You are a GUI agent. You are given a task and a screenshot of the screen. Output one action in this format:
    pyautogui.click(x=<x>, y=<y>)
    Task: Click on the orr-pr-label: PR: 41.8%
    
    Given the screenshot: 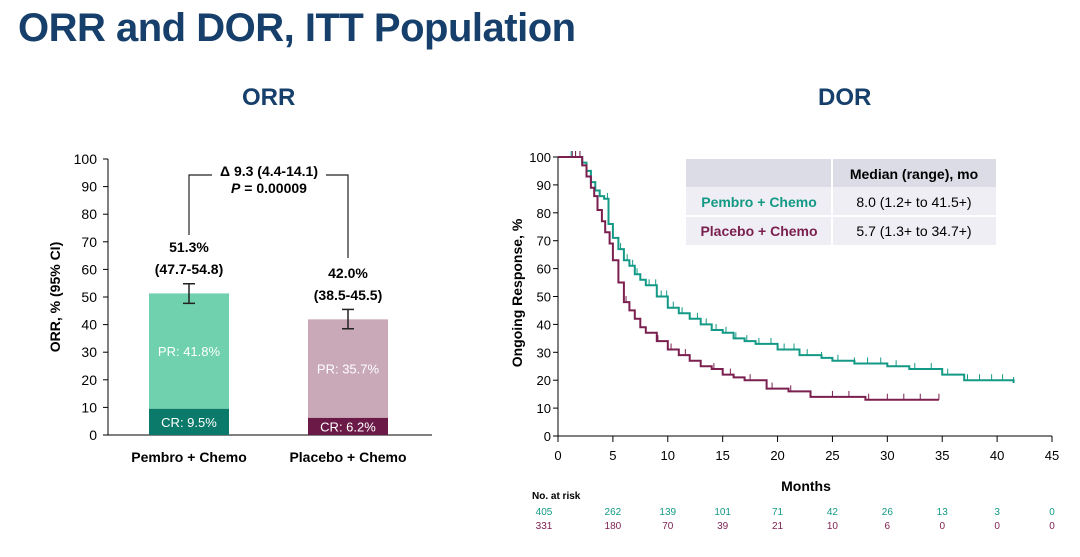 What is the action you would take?
    pyautogui.click(x=189, y=351)
    